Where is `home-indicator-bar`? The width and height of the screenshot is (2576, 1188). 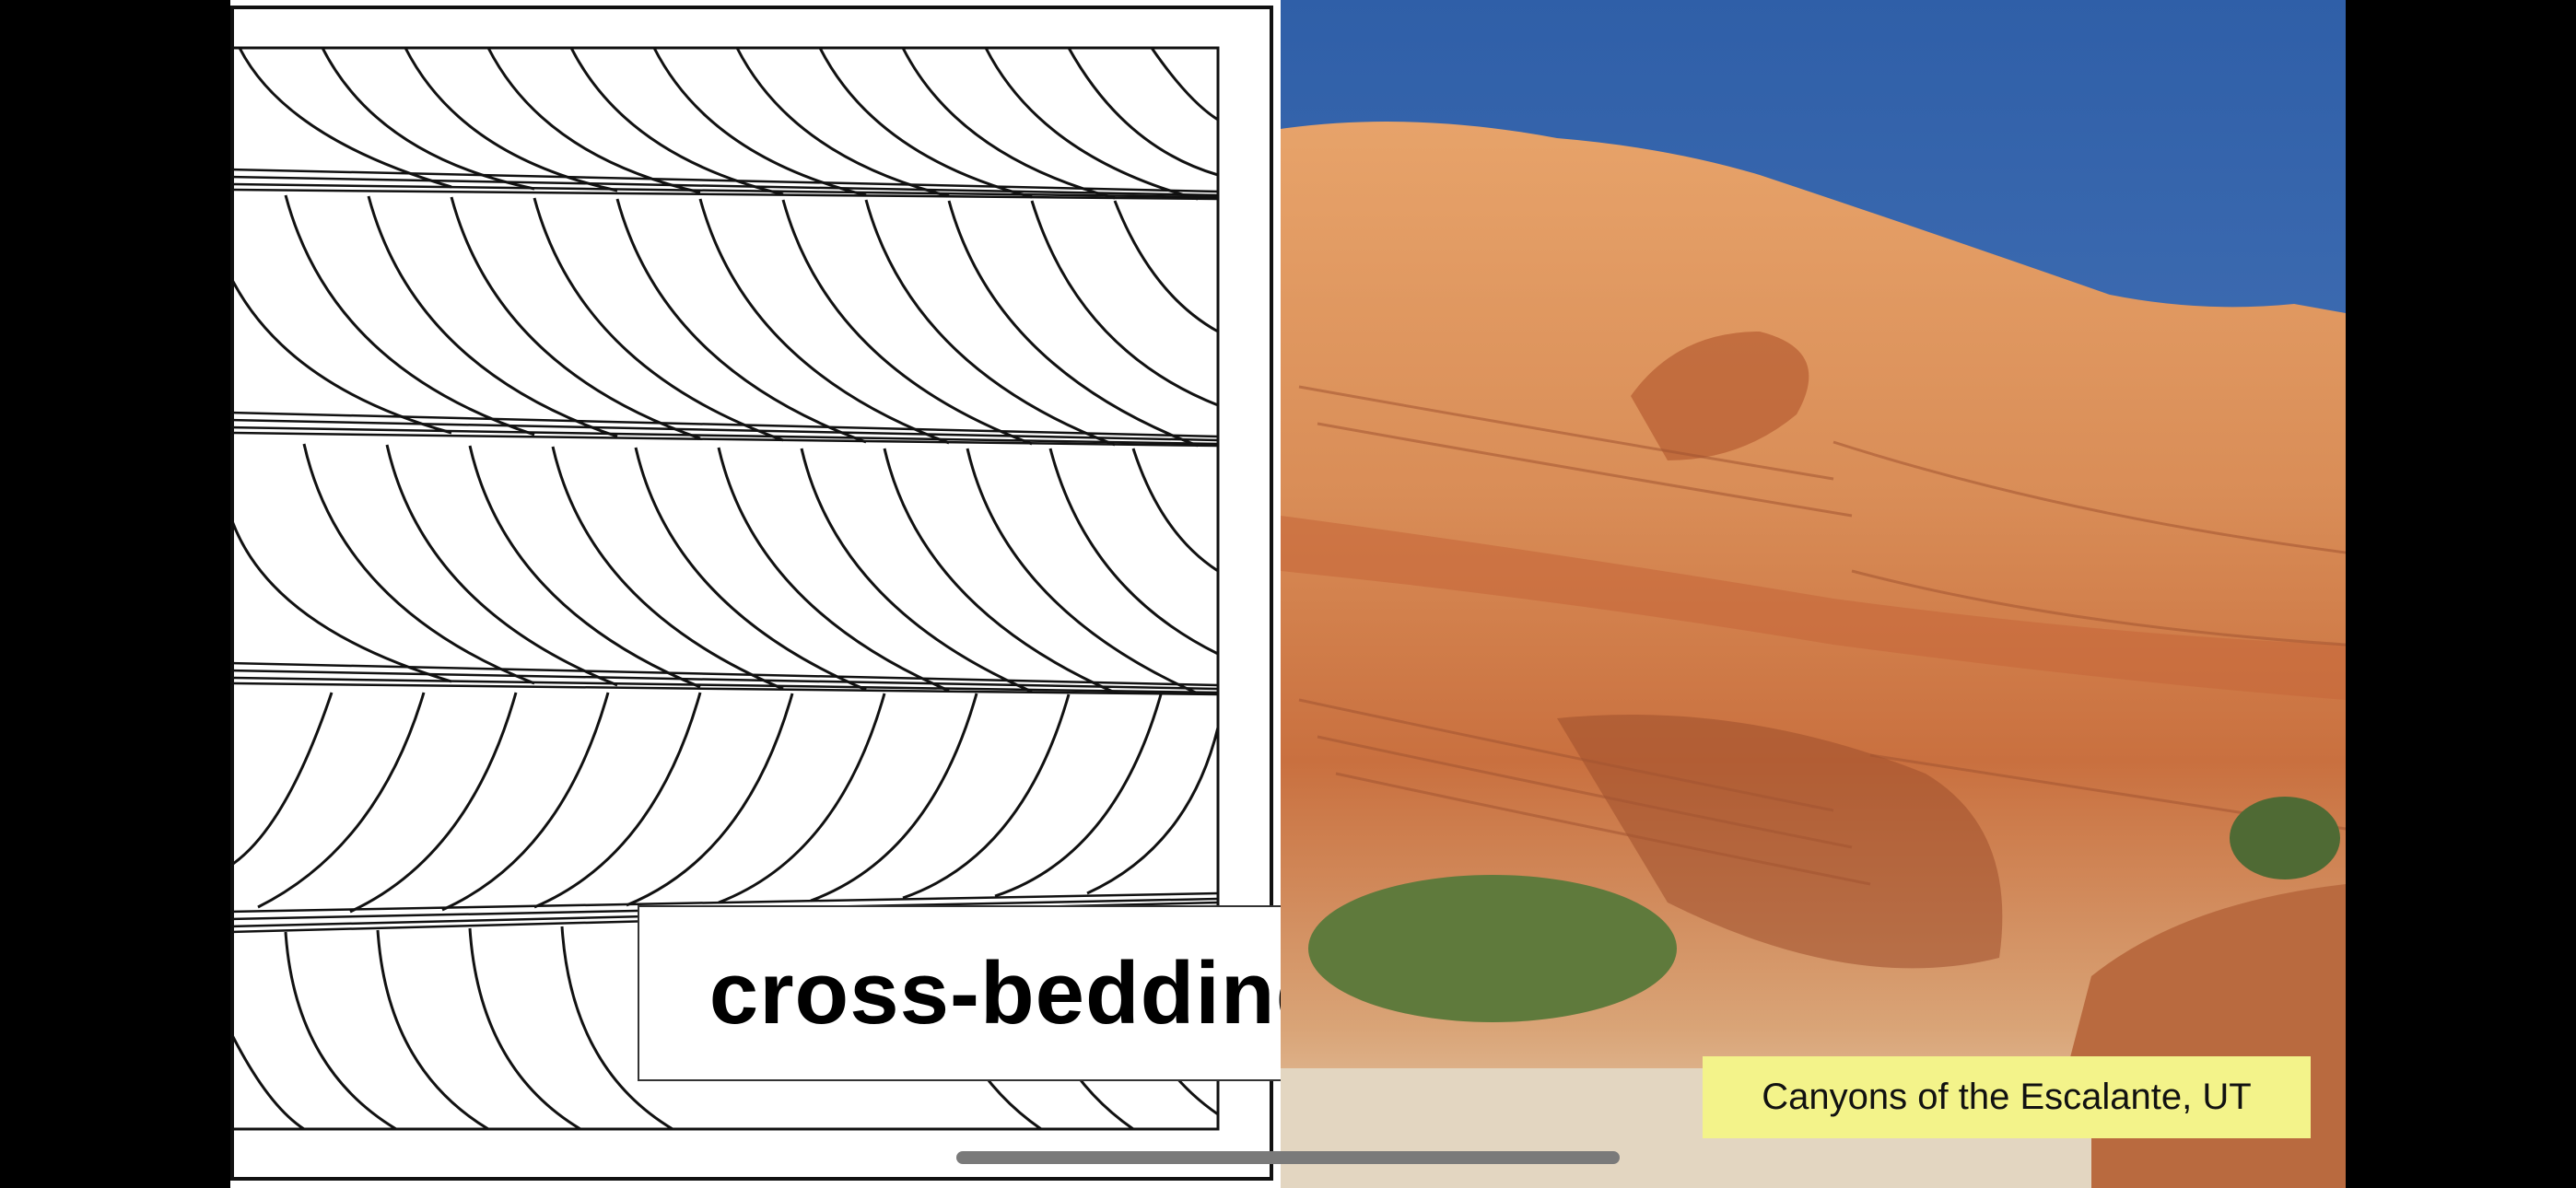
home-indicator-bar is located at coordinates (1288, 1157).